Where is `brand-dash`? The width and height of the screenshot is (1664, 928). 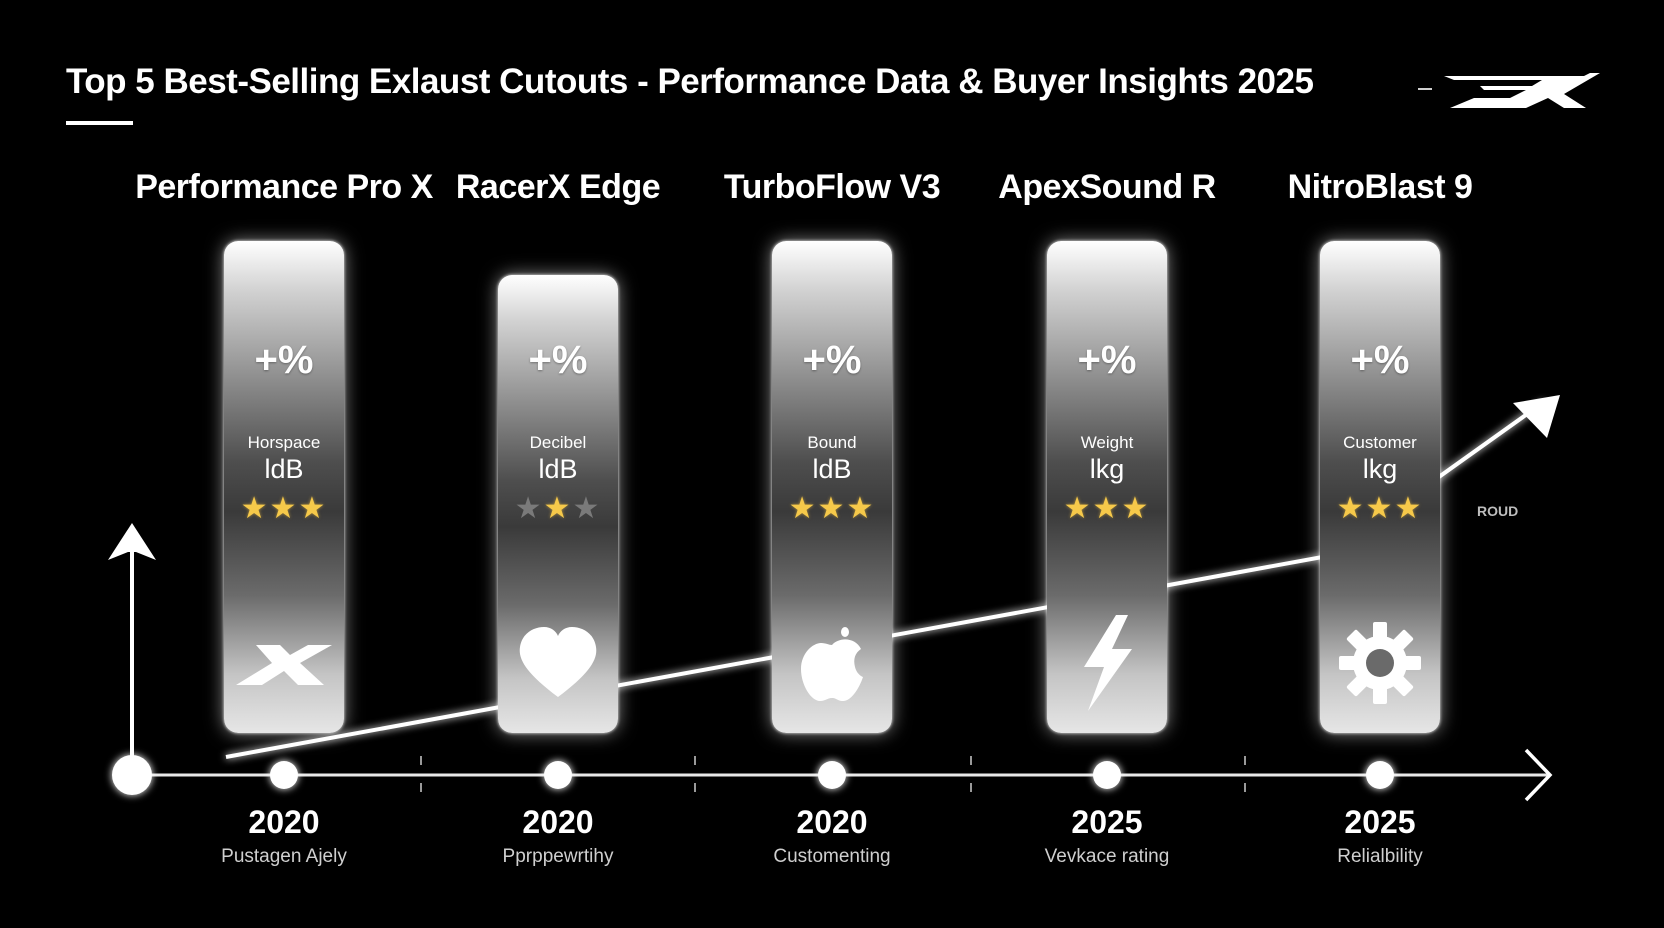 brand-dash is located at coordinates (1425, 89).